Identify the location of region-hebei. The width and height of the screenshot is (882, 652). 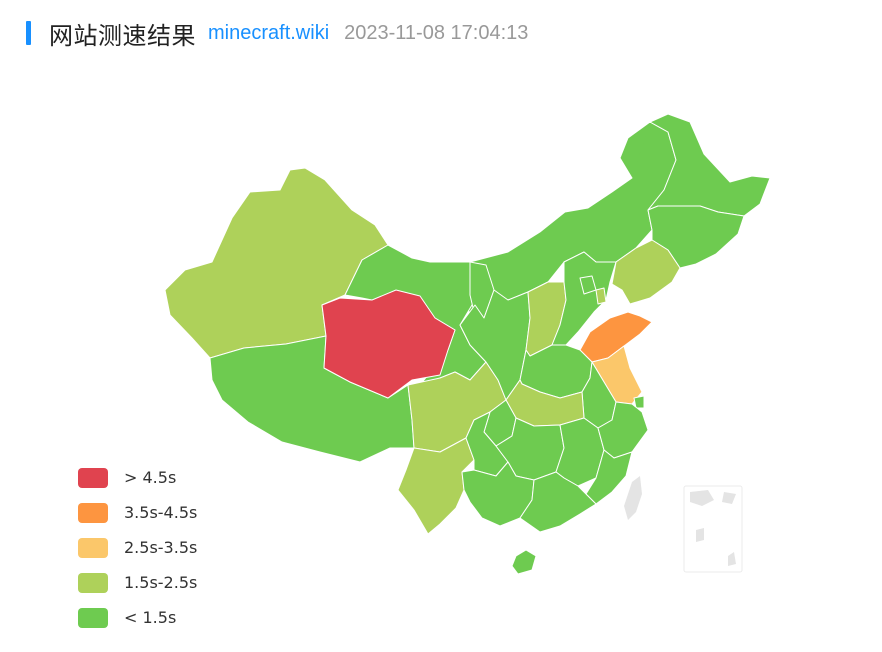
(584, 298).